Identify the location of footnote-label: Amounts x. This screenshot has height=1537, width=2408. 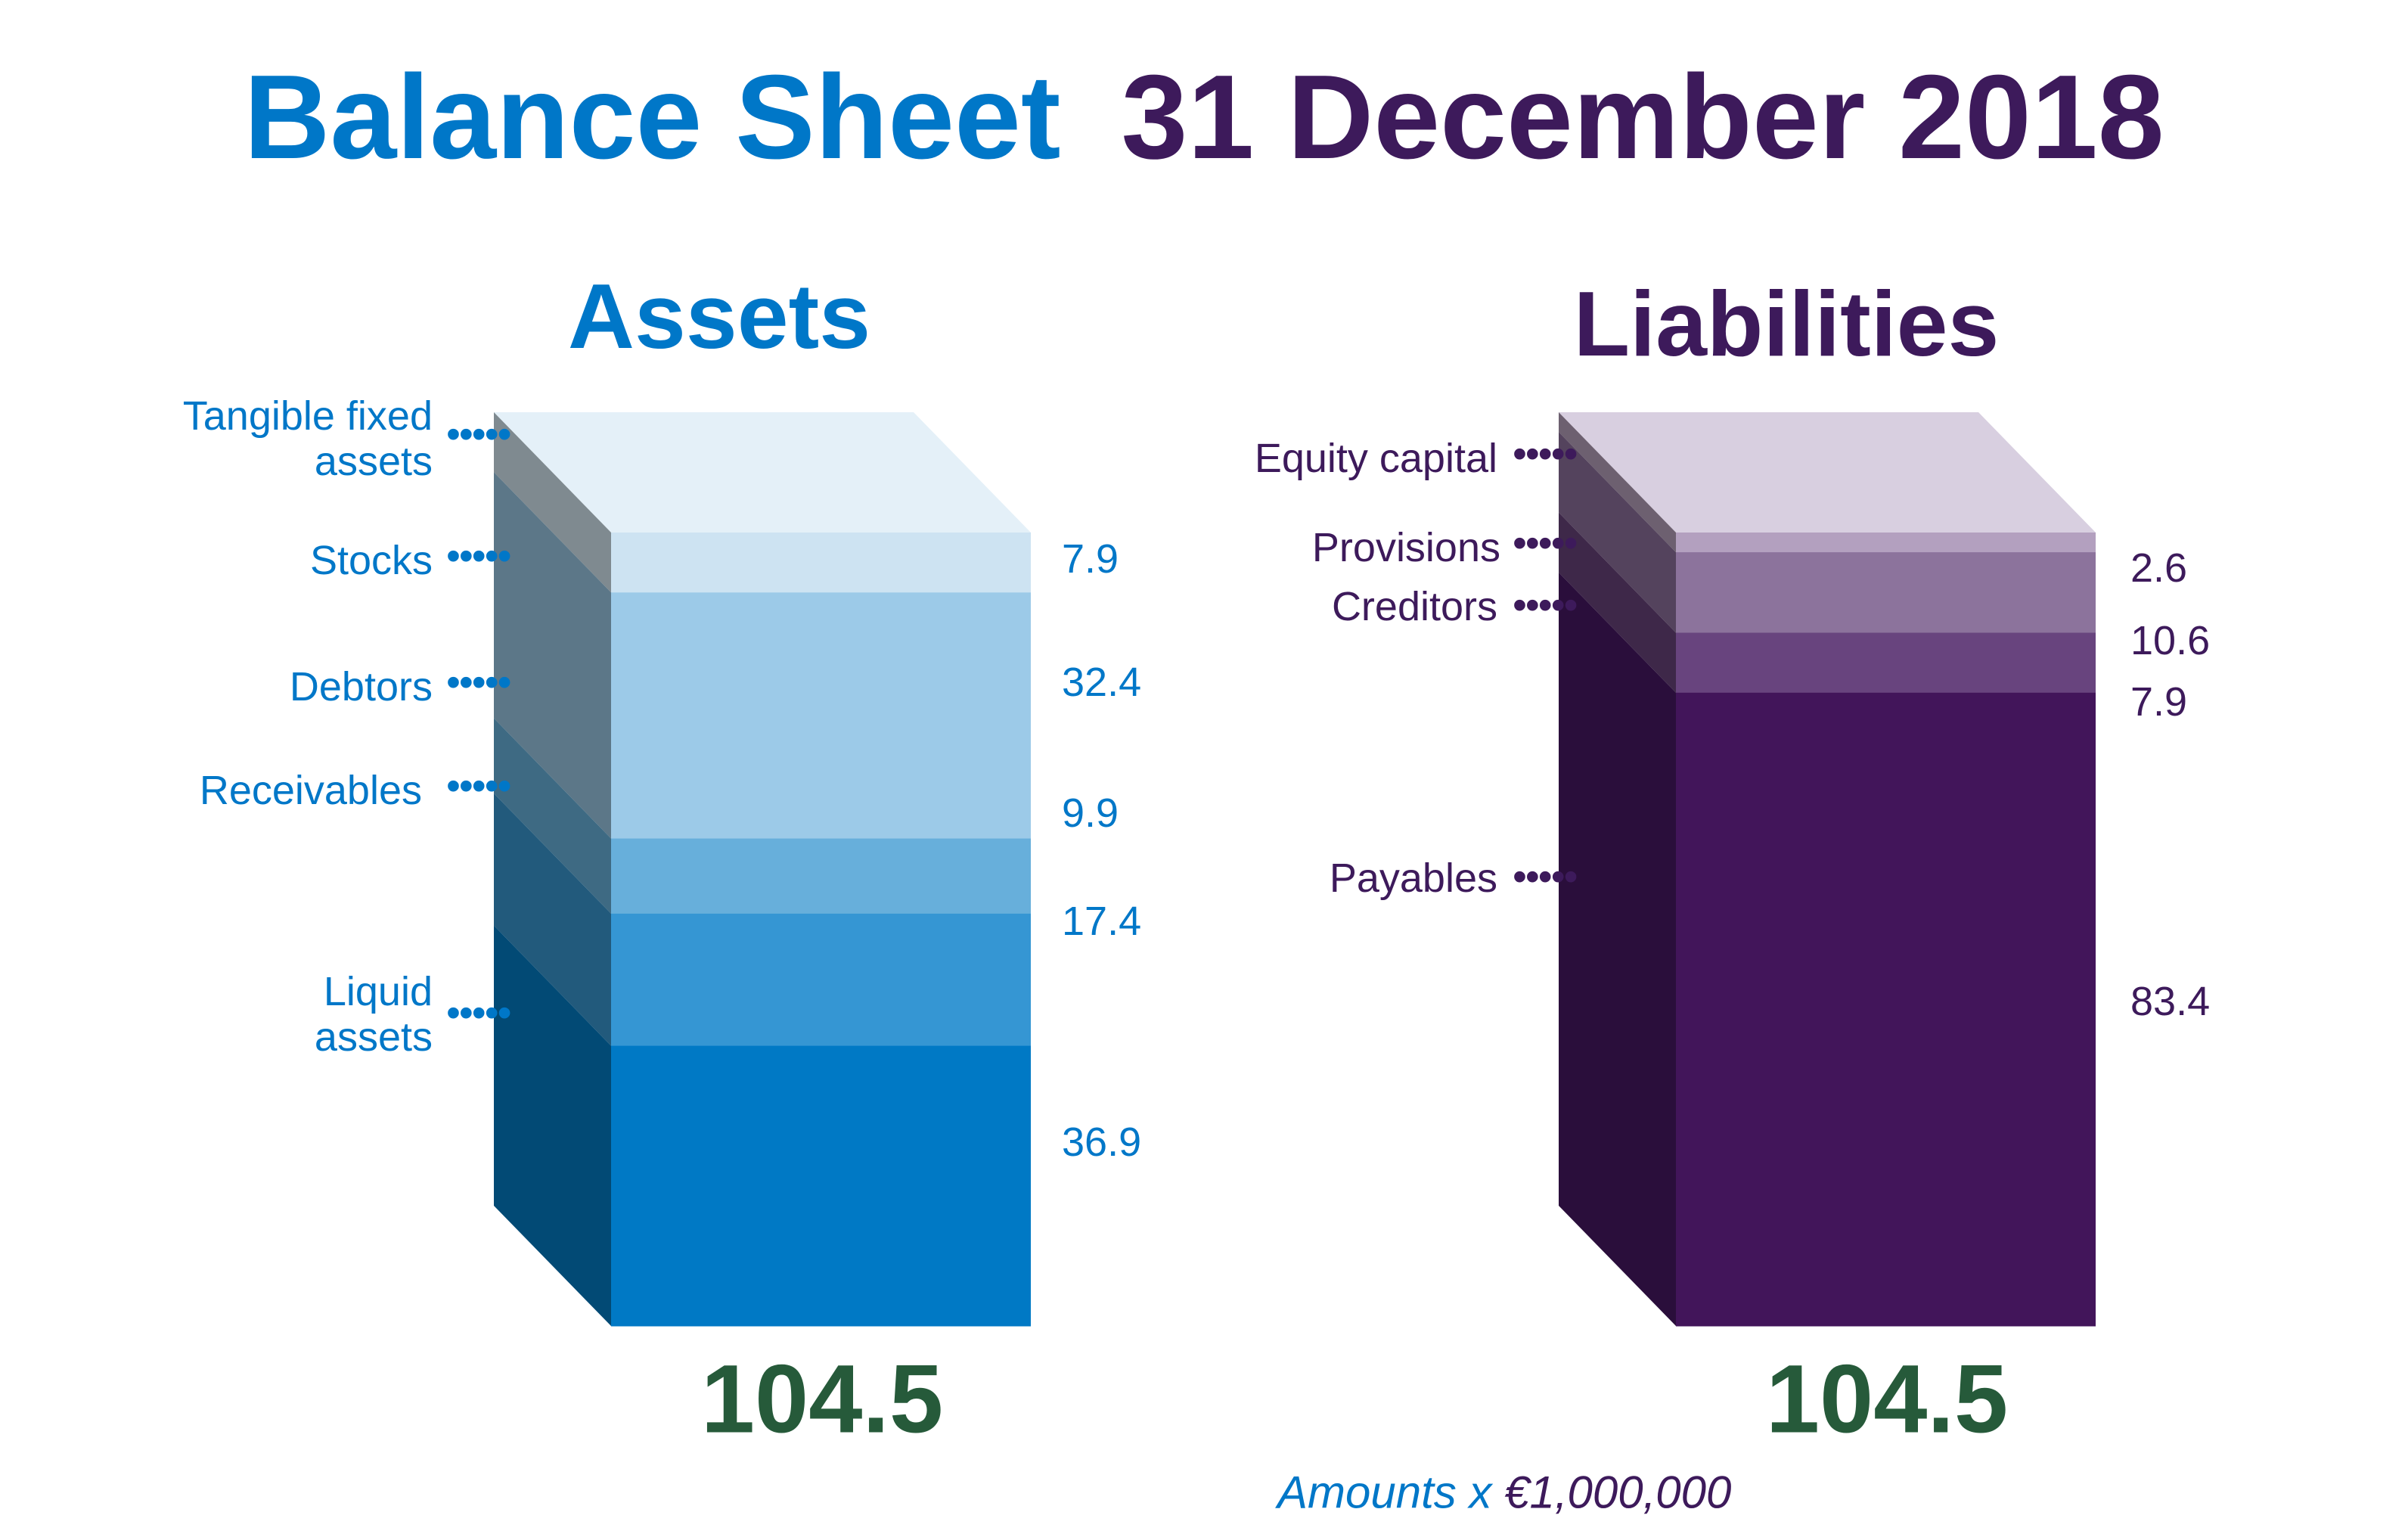
(1384, 1492).